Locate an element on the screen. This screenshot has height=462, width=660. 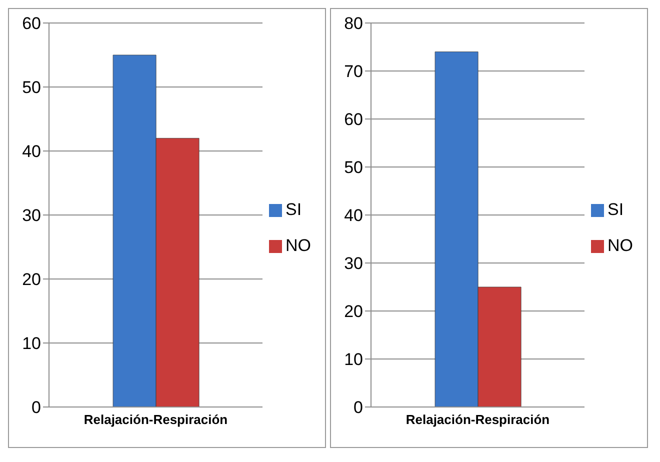
y-tick-label: 80 is located at coordinates (353, 24).